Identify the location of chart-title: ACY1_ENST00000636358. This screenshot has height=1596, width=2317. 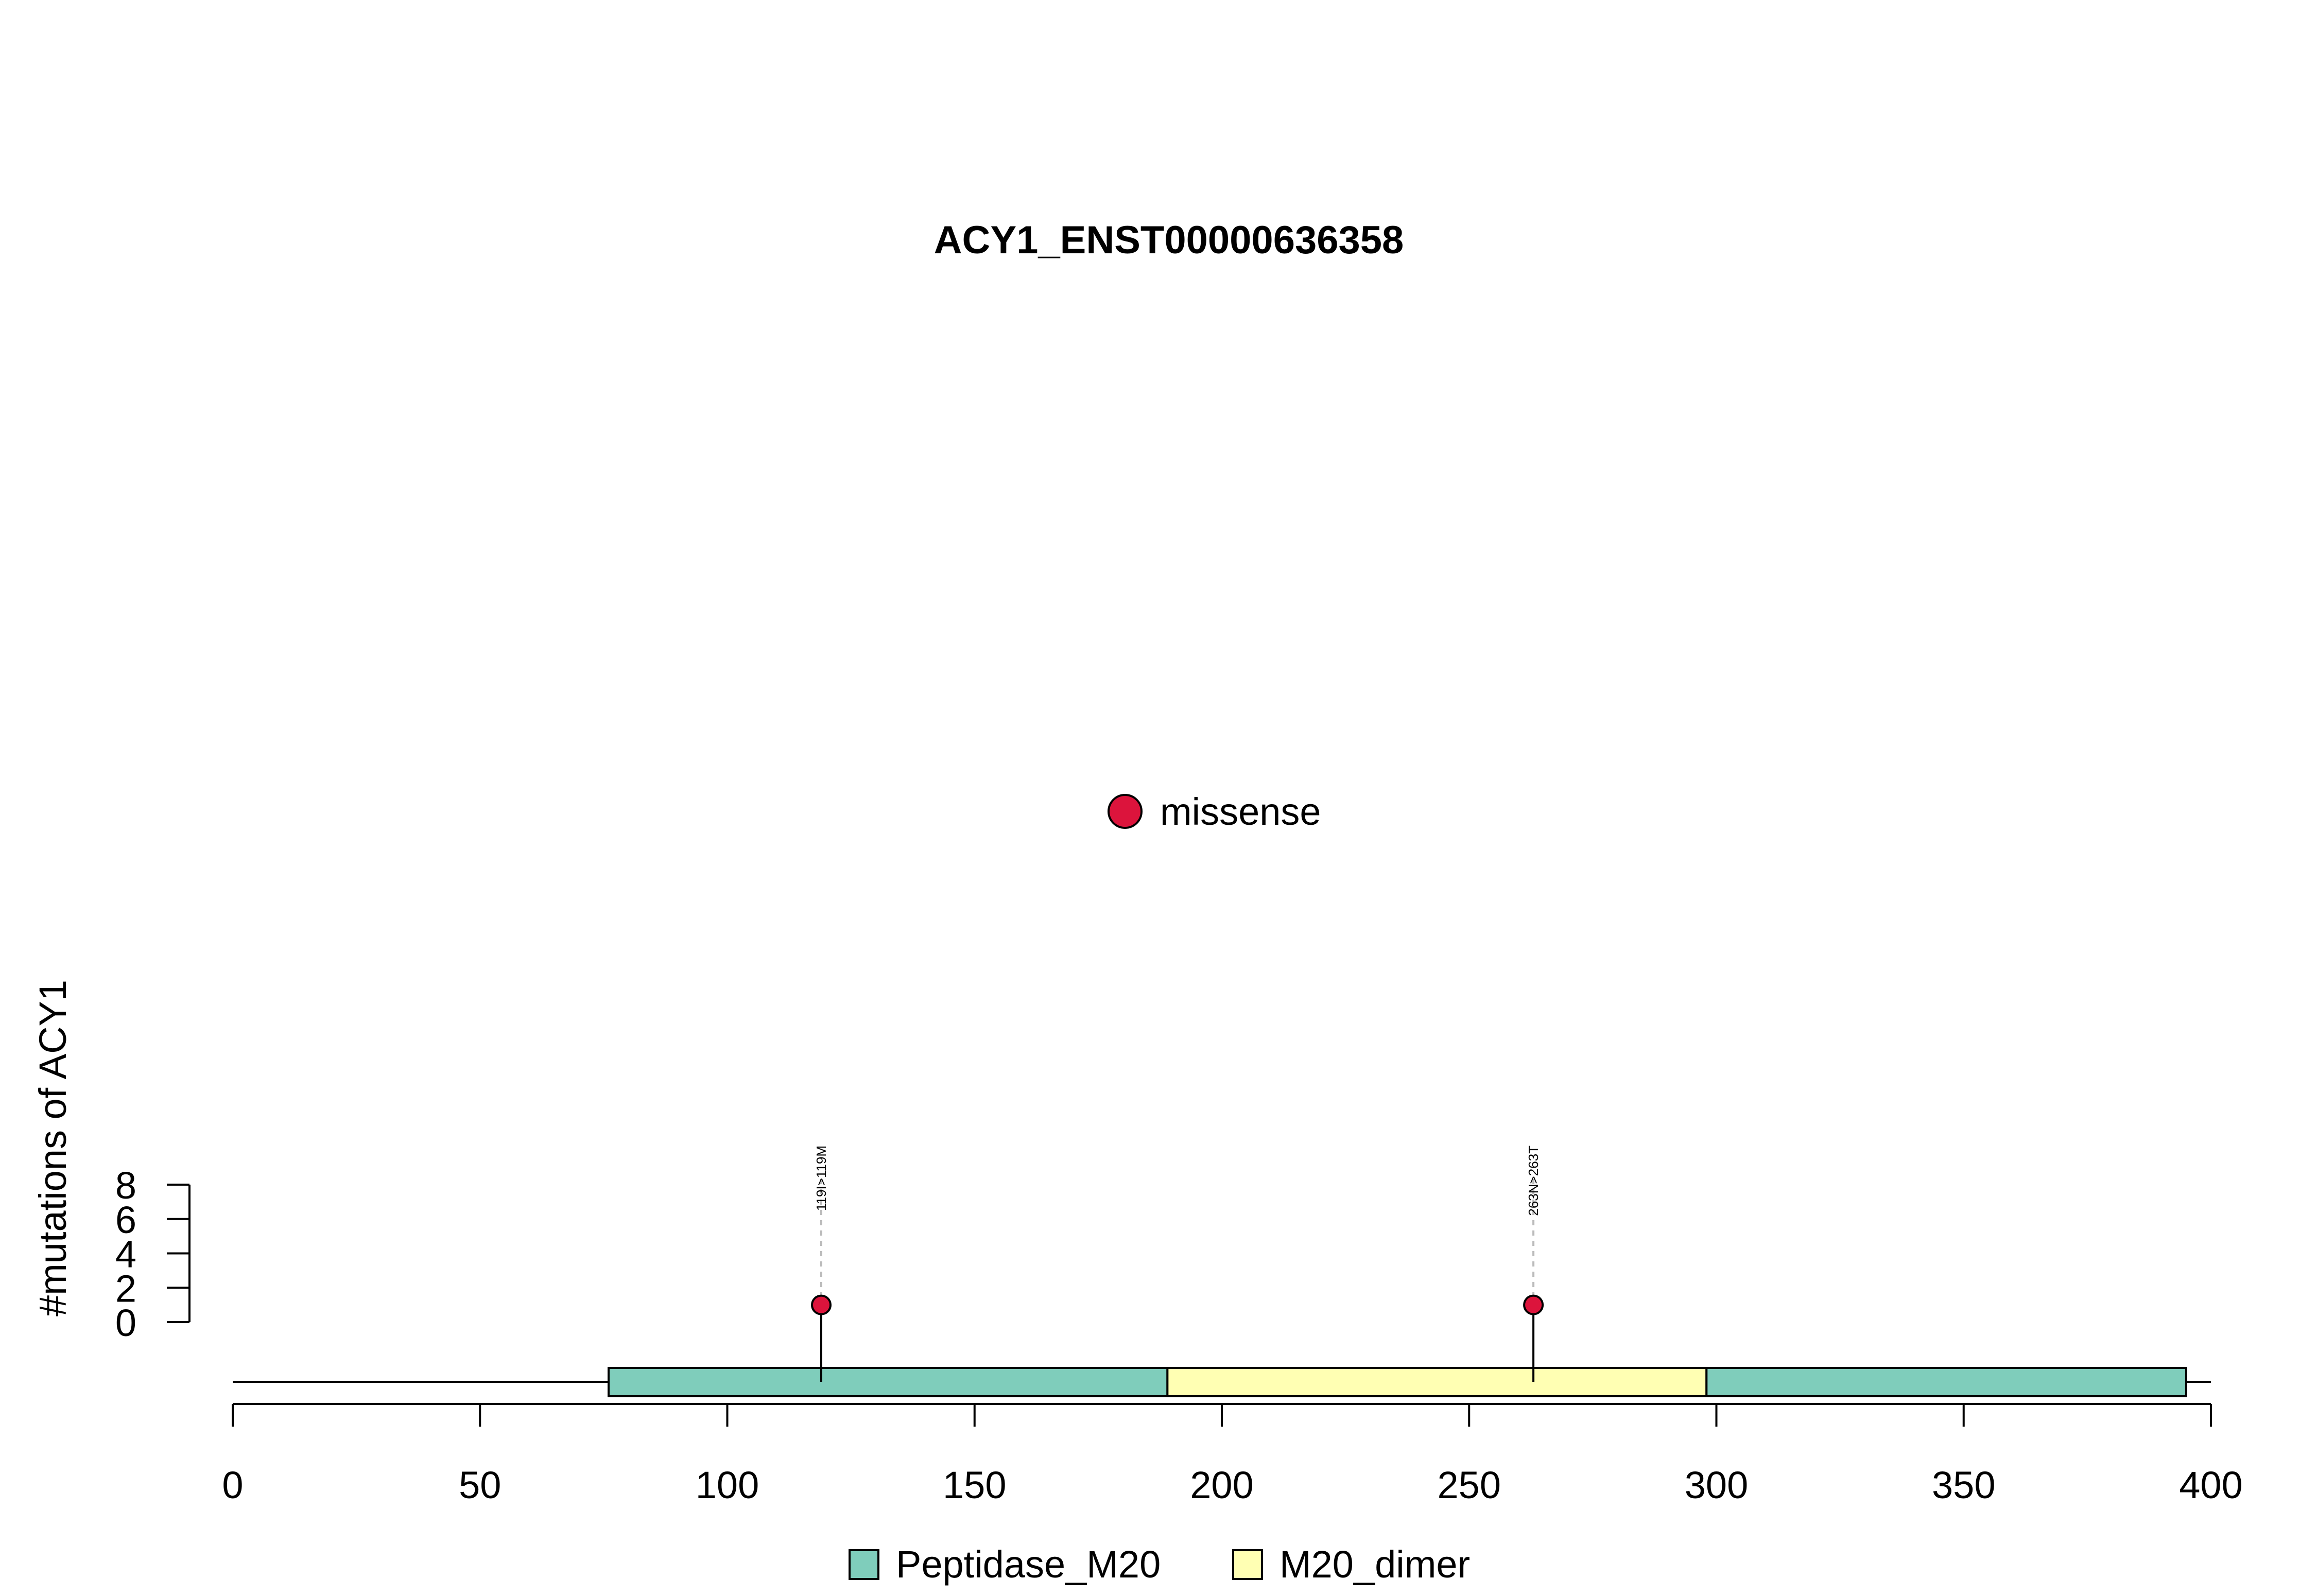
(1169, 240).